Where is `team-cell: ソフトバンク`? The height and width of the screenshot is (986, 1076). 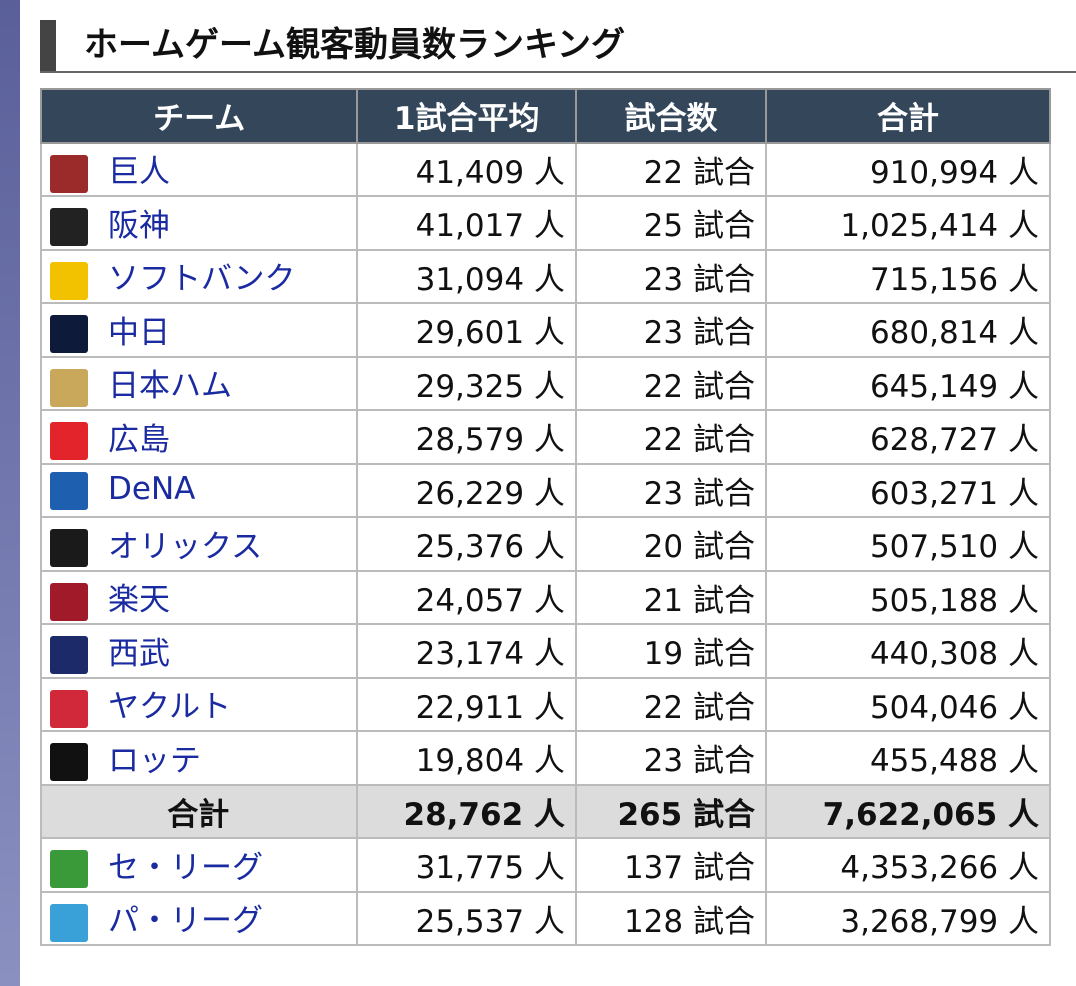 team-cell: ソフトバンク is located at coordinates (199, 276).